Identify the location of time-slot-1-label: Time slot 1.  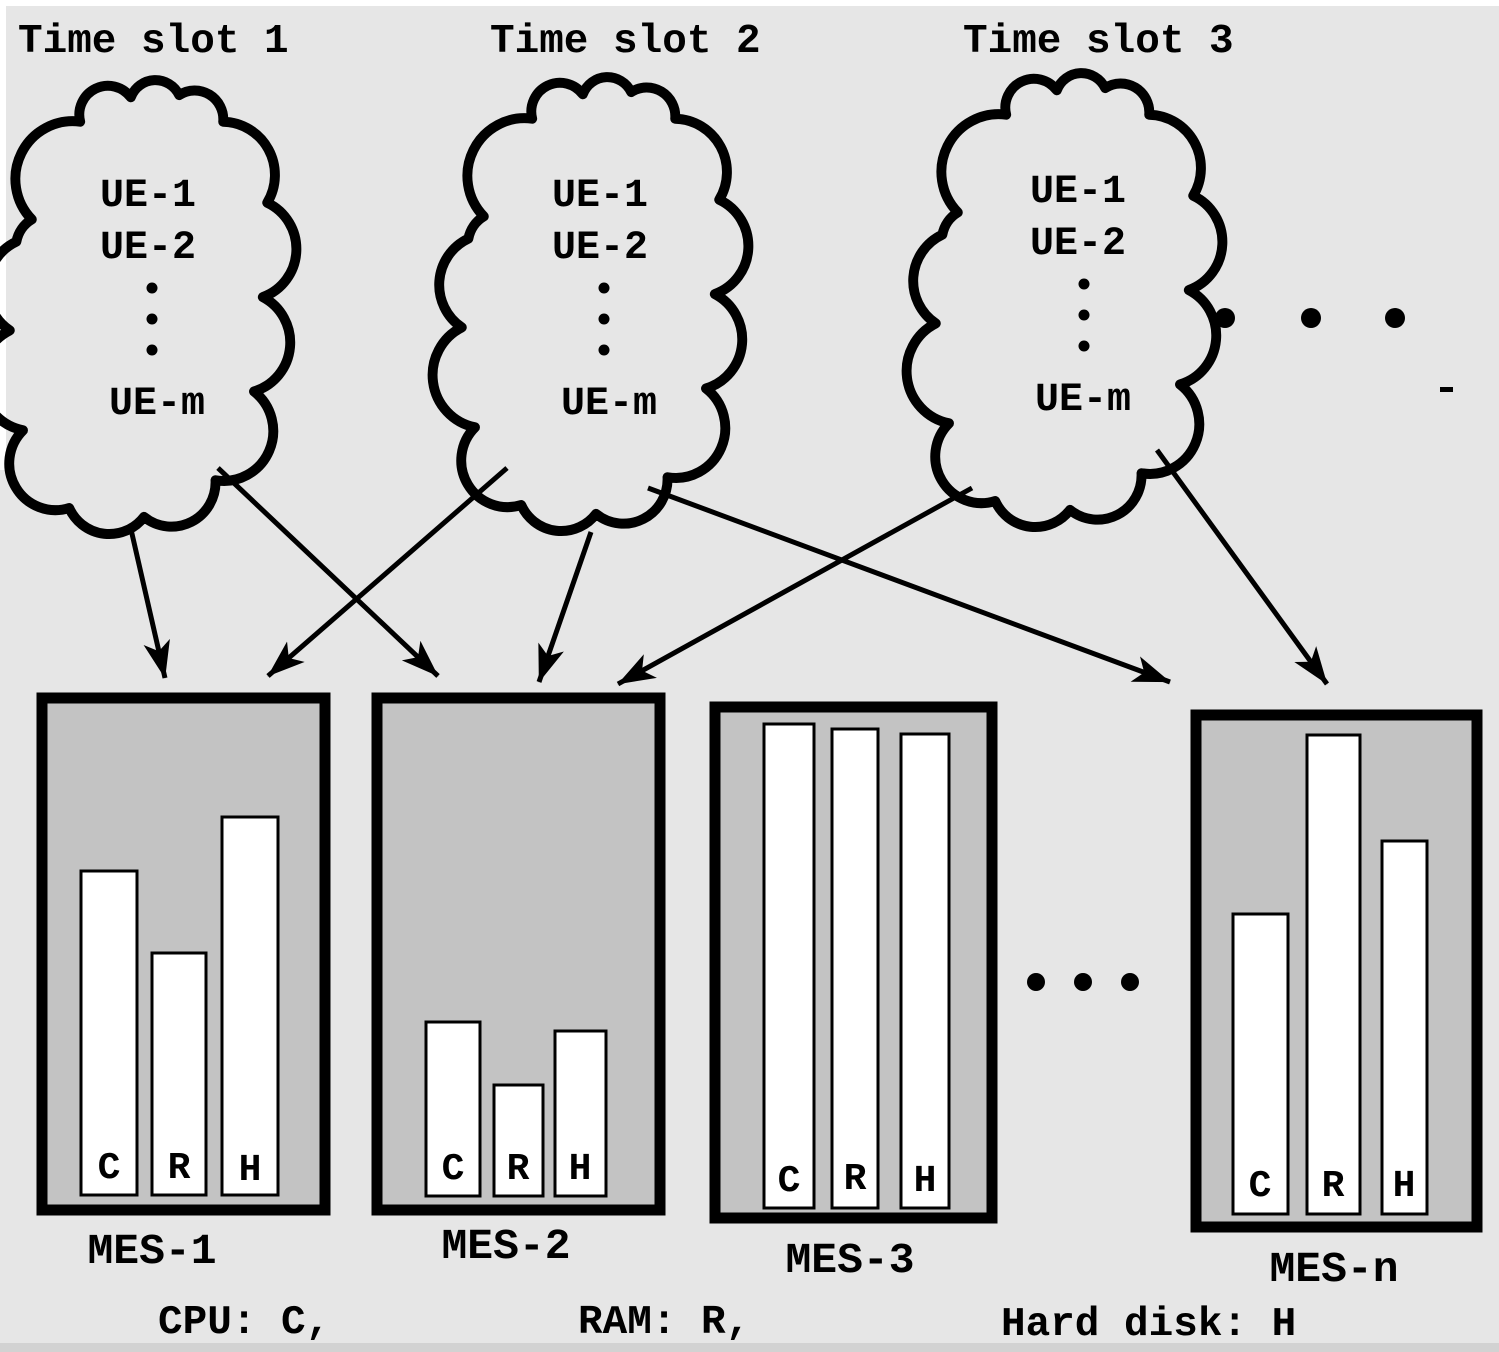
(153, 42).